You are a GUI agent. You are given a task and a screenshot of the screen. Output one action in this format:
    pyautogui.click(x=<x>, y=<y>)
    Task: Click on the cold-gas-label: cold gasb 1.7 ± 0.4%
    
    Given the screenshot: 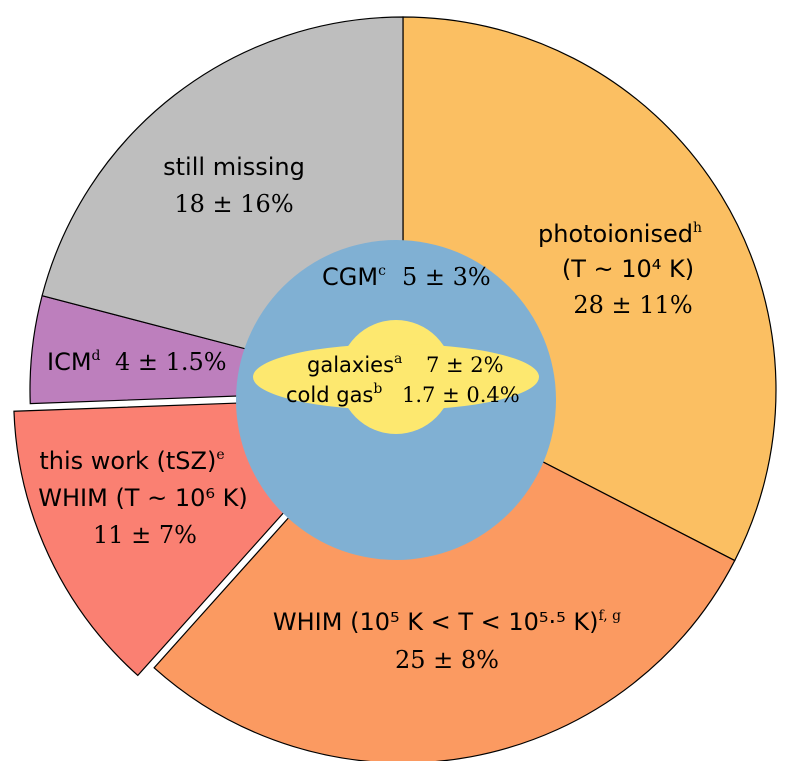 What is the action you would take?
    pyautogui.click(x=403, y=394)
    